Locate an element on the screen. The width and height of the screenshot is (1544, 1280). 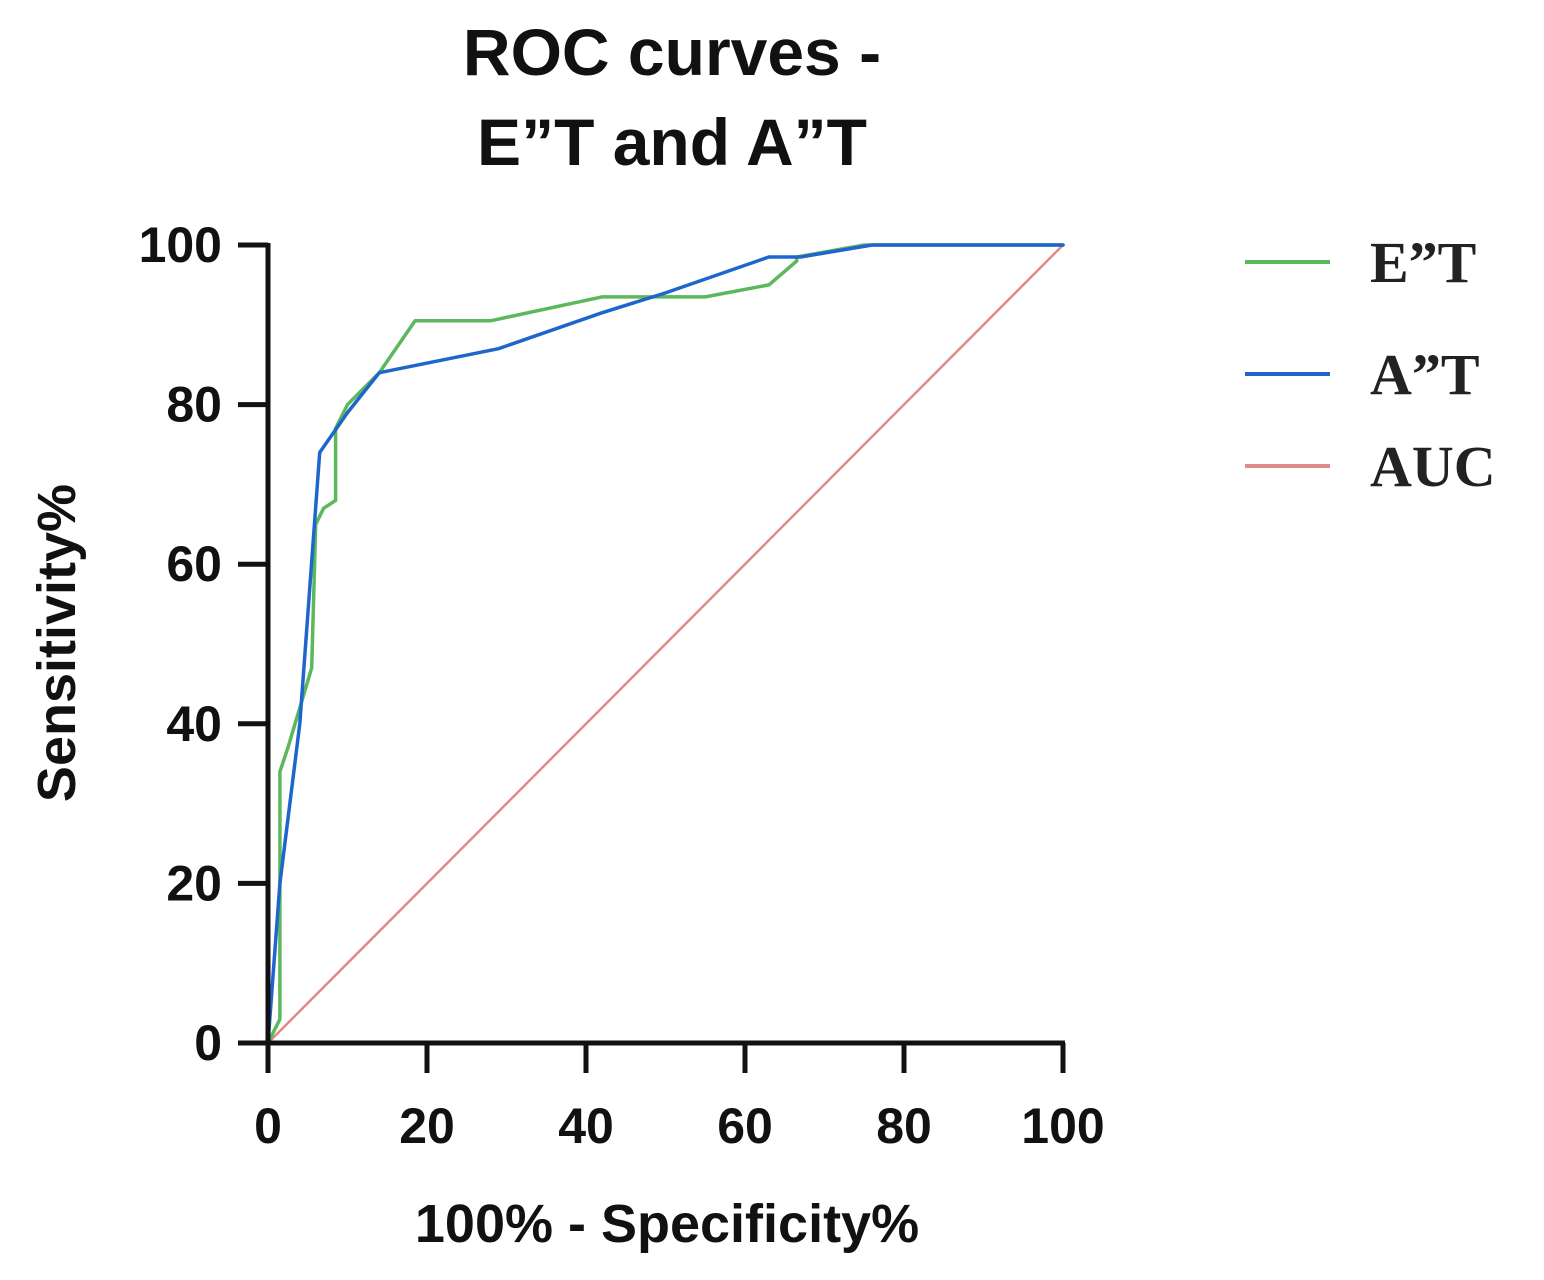
legend: E”T A”T AUC is located at coordinates (1370, 364).